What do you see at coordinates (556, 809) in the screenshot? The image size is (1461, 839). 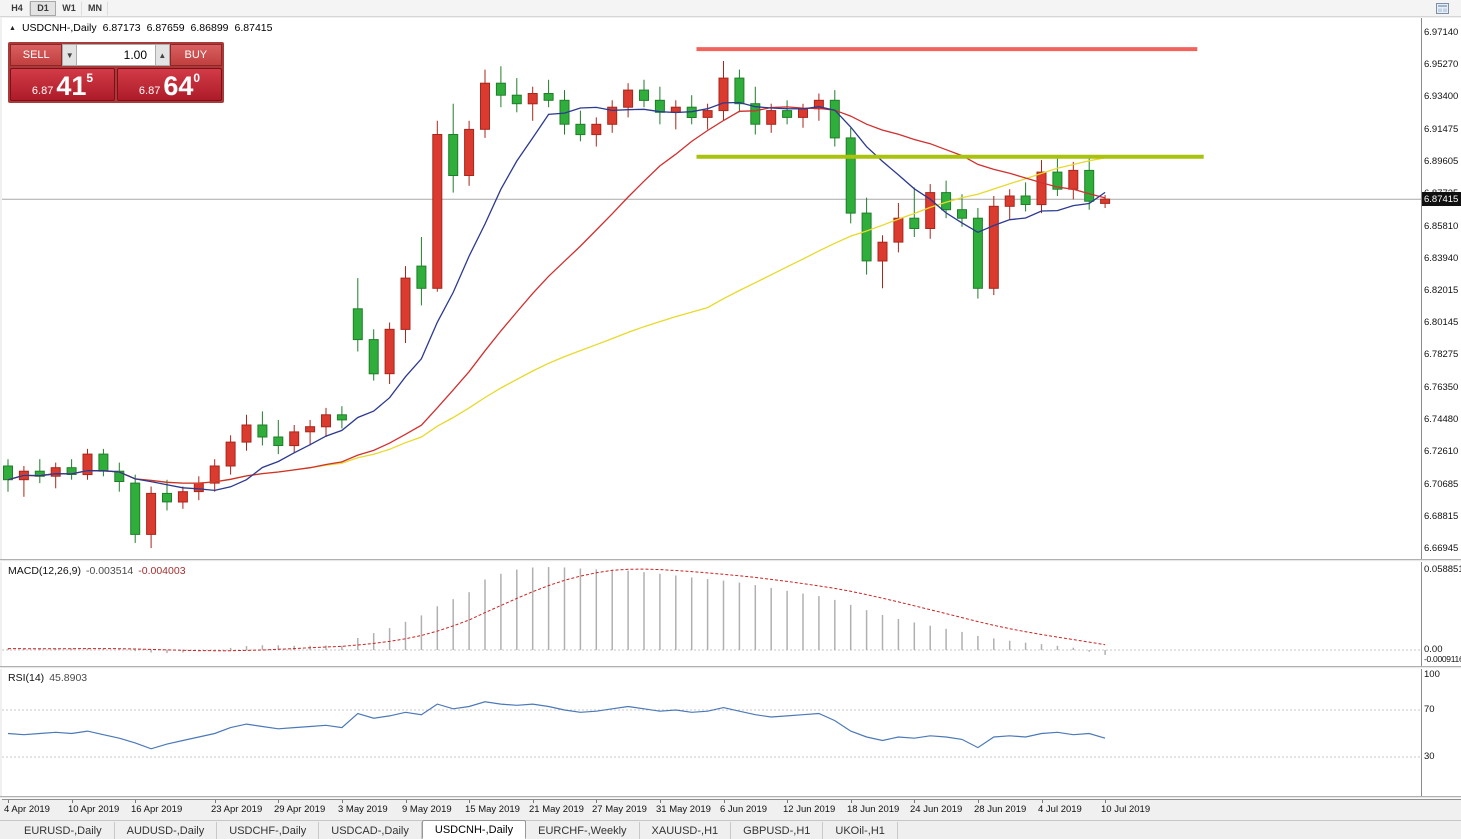 I see `date-label: 21 May 2019` at bounding box center [556, 809].